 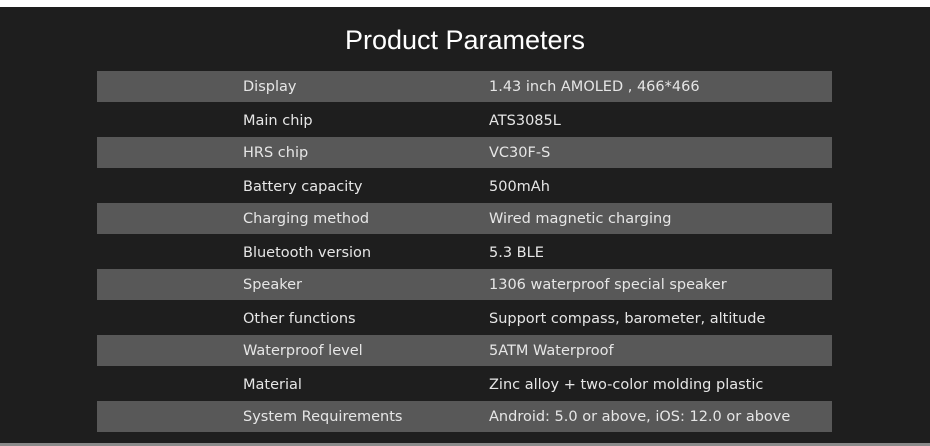 What do you see at coordinates (519, 186) in the screenshot?
I see `param-value: 500mAh` at bounding box center [519, 186].